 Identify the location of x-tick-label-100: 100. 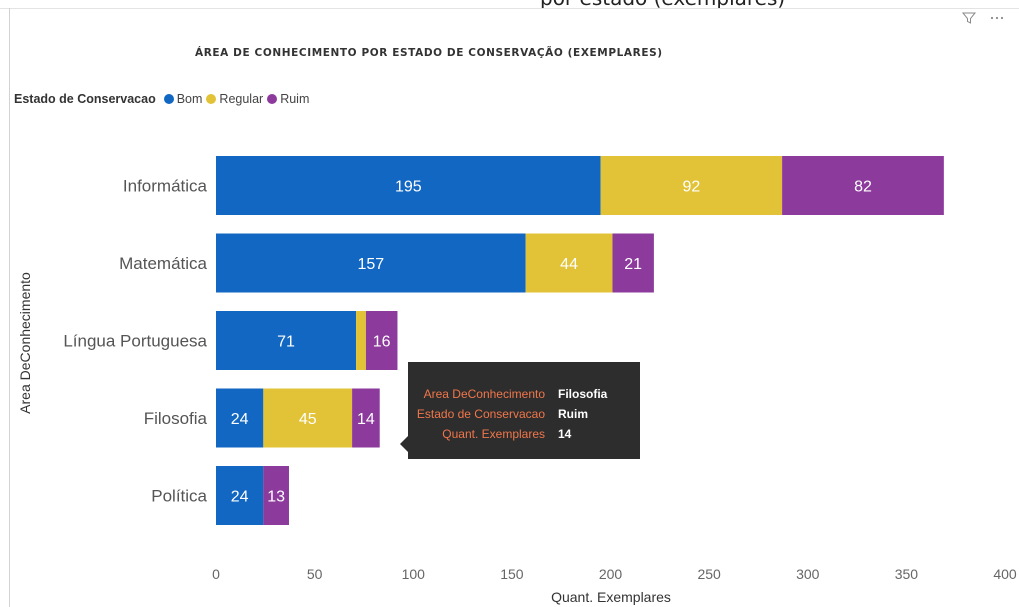
(414, 574).